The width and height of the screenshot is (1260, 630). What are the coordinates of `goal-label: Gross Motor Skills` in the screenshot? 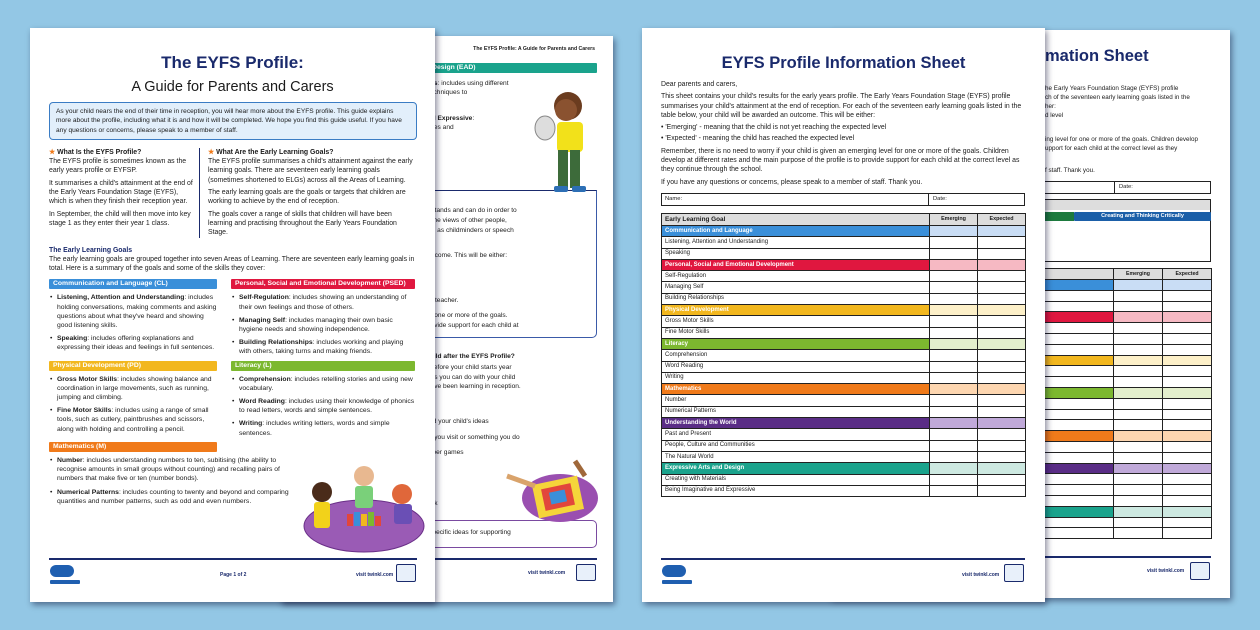 It's located at (795, 321).